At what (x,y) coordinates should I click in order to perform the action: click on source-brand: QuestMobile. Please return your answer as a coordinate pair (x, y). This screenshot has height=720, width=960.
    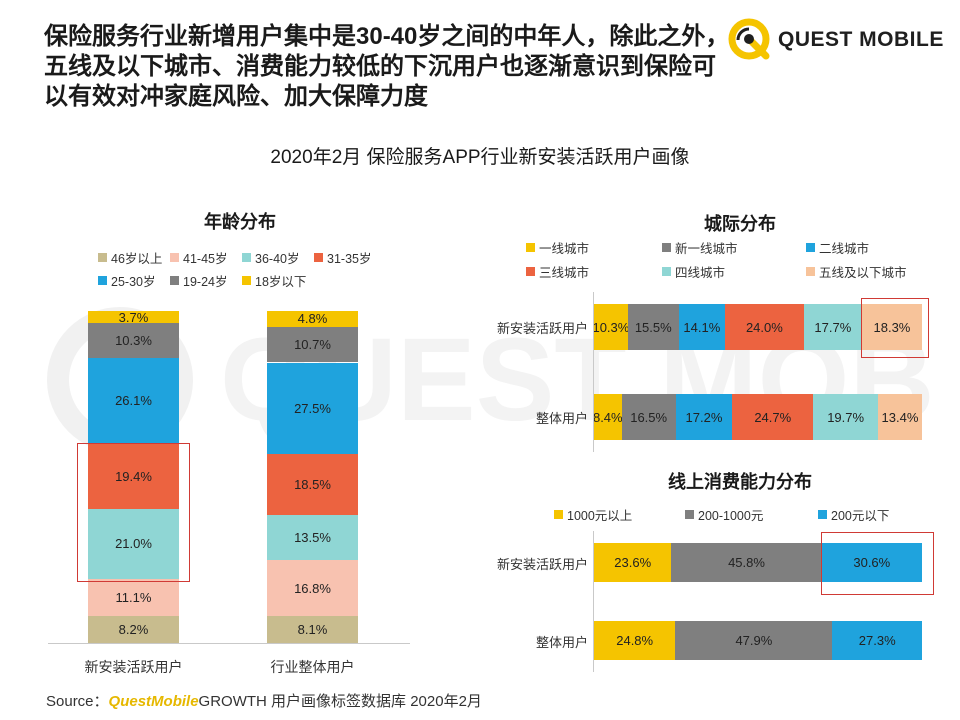
    Looking at the image, I should click on (153, 701).